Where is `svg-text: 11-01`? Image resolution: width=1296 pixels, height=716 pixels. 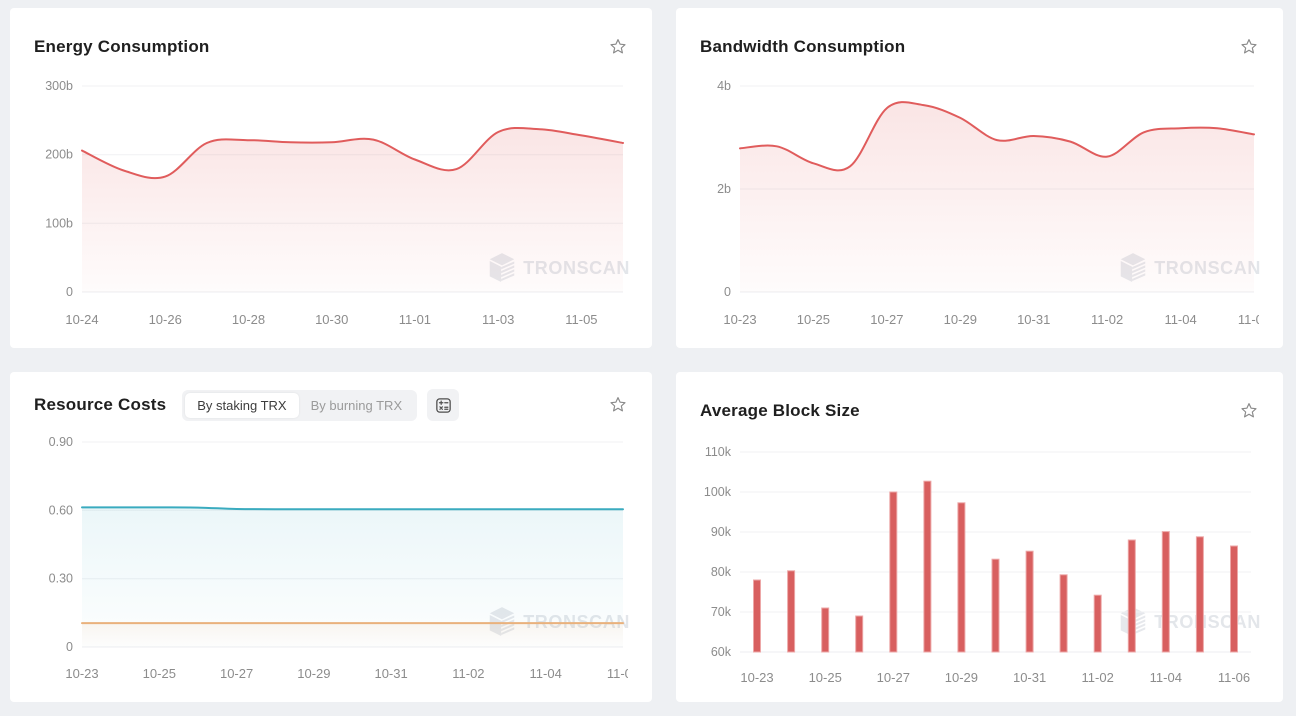
svg-text: 11-01 is located at coordinates (415, 319).